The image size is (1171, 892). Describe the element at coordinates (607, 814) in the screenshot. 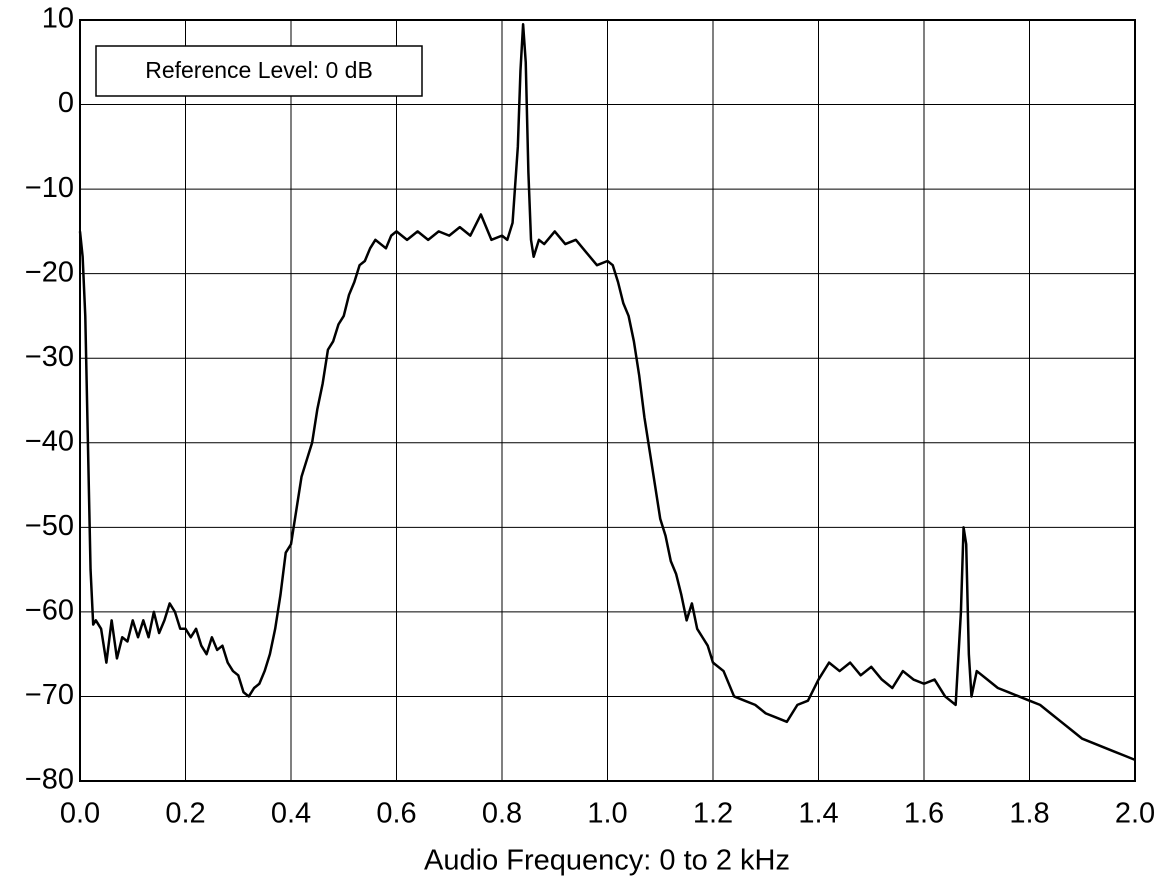

I see `x-tick-label: 1.0` at that location.